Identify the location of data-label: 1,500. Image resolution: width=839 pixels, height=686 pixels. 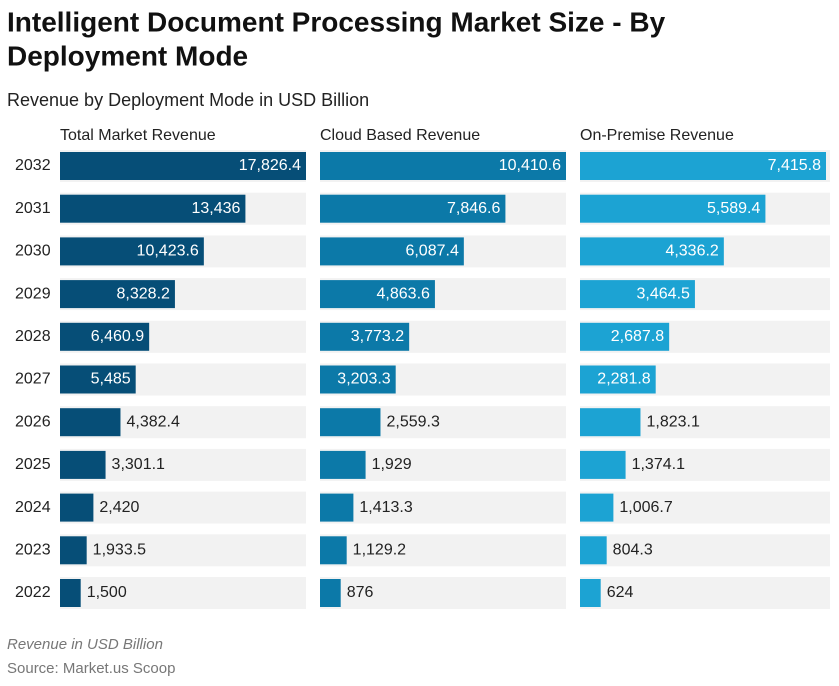
(107, 592).